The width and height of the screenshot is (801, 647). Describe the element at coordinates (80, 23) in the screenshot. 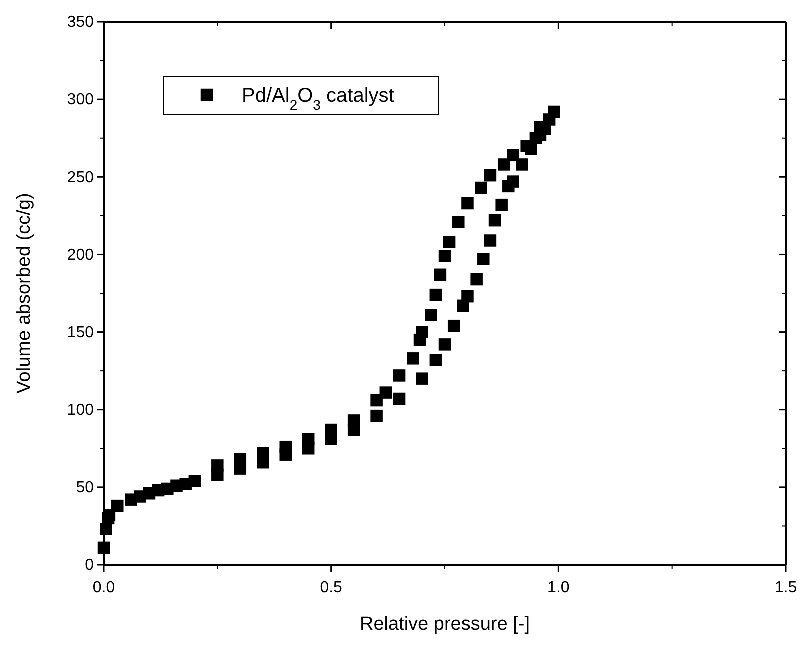

I see `y-tick-label: 350` at that location.